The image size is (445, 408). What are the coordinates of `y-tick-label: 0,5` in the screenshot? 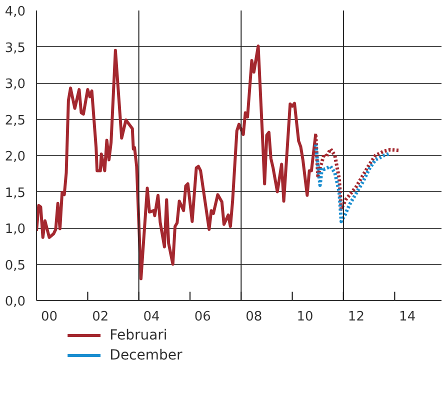 It's located at (15, 266).